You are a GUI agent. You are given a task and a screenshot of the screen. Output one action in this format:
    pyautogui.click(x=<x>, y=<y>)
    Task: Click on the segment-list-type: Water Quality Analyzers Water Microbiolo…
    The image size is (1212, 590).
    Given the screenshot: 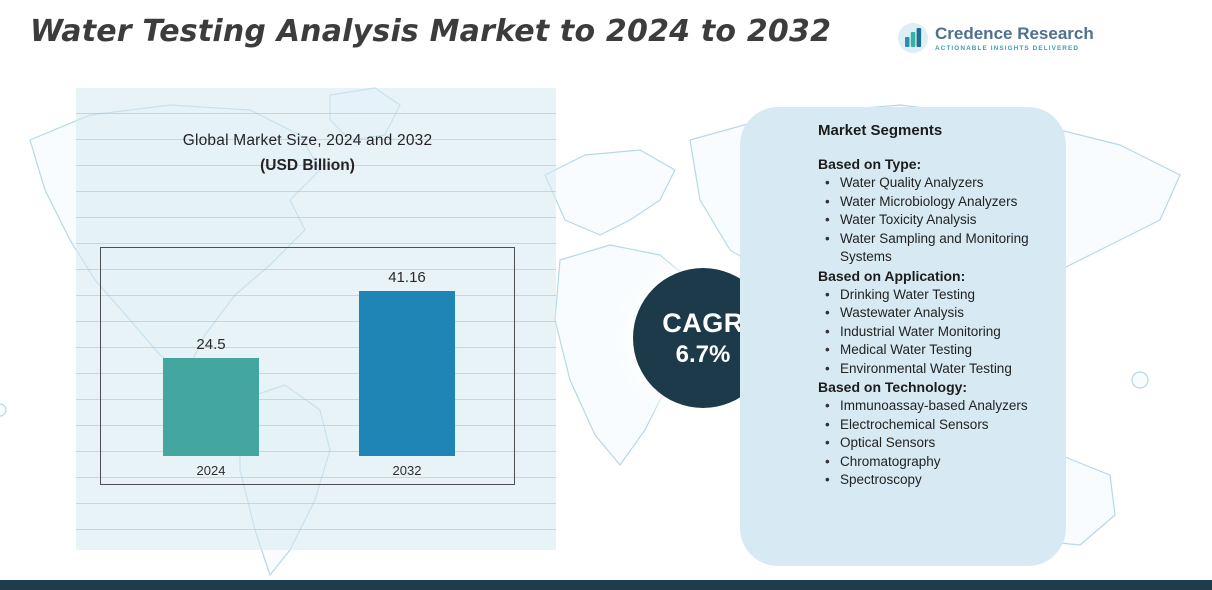 What is the action you would take?
    pyautogui.click(x=933, y=220)
    